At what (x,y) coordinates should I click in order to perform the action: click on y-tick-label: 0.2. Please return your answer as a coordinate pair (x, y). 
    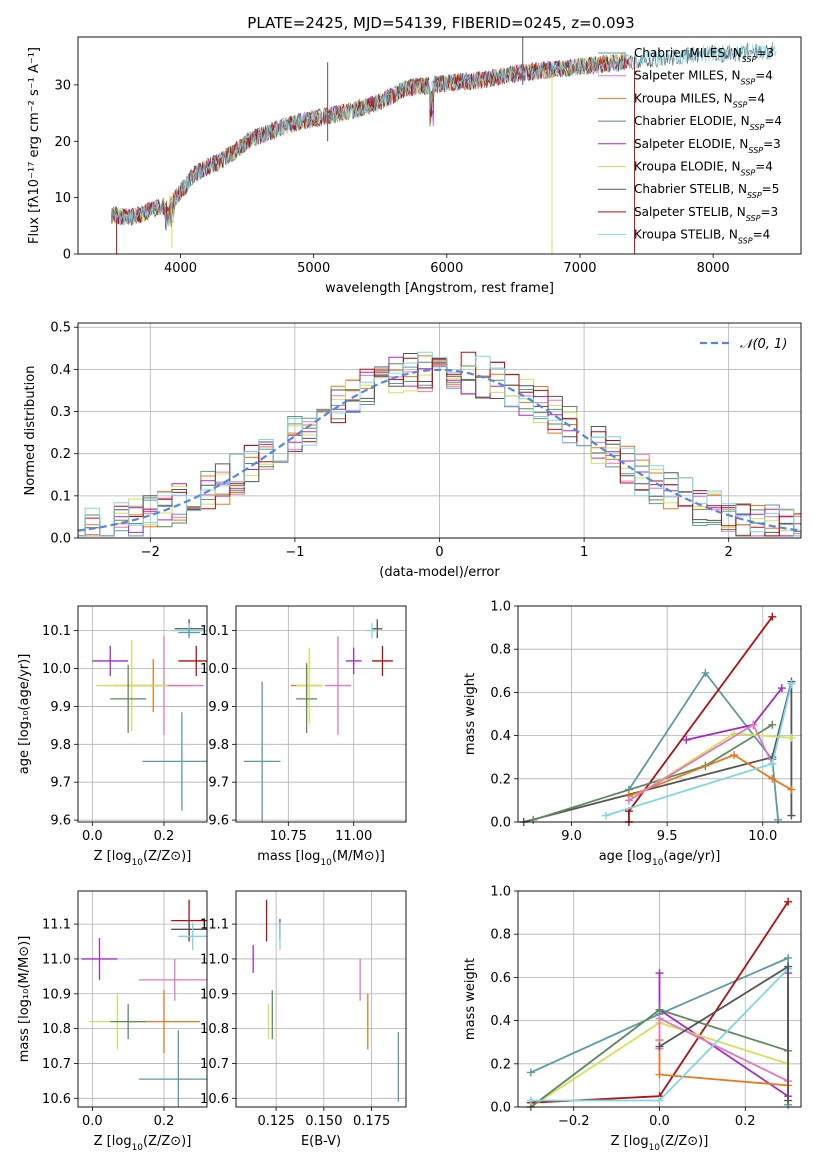
    Looking at the image, I should click on (60, 454).